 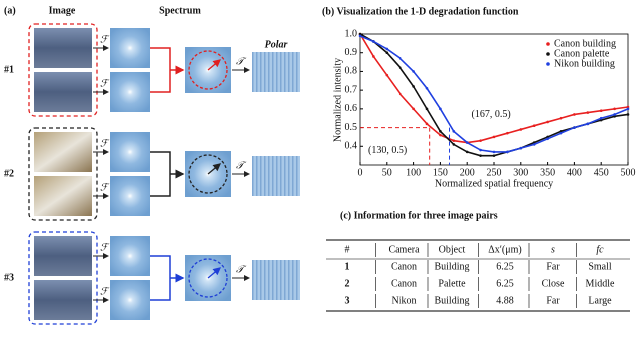 What do you see at coordinates (553, 249) in the screenshot?
I see `table-header: s` at bounding box center [553, 249].